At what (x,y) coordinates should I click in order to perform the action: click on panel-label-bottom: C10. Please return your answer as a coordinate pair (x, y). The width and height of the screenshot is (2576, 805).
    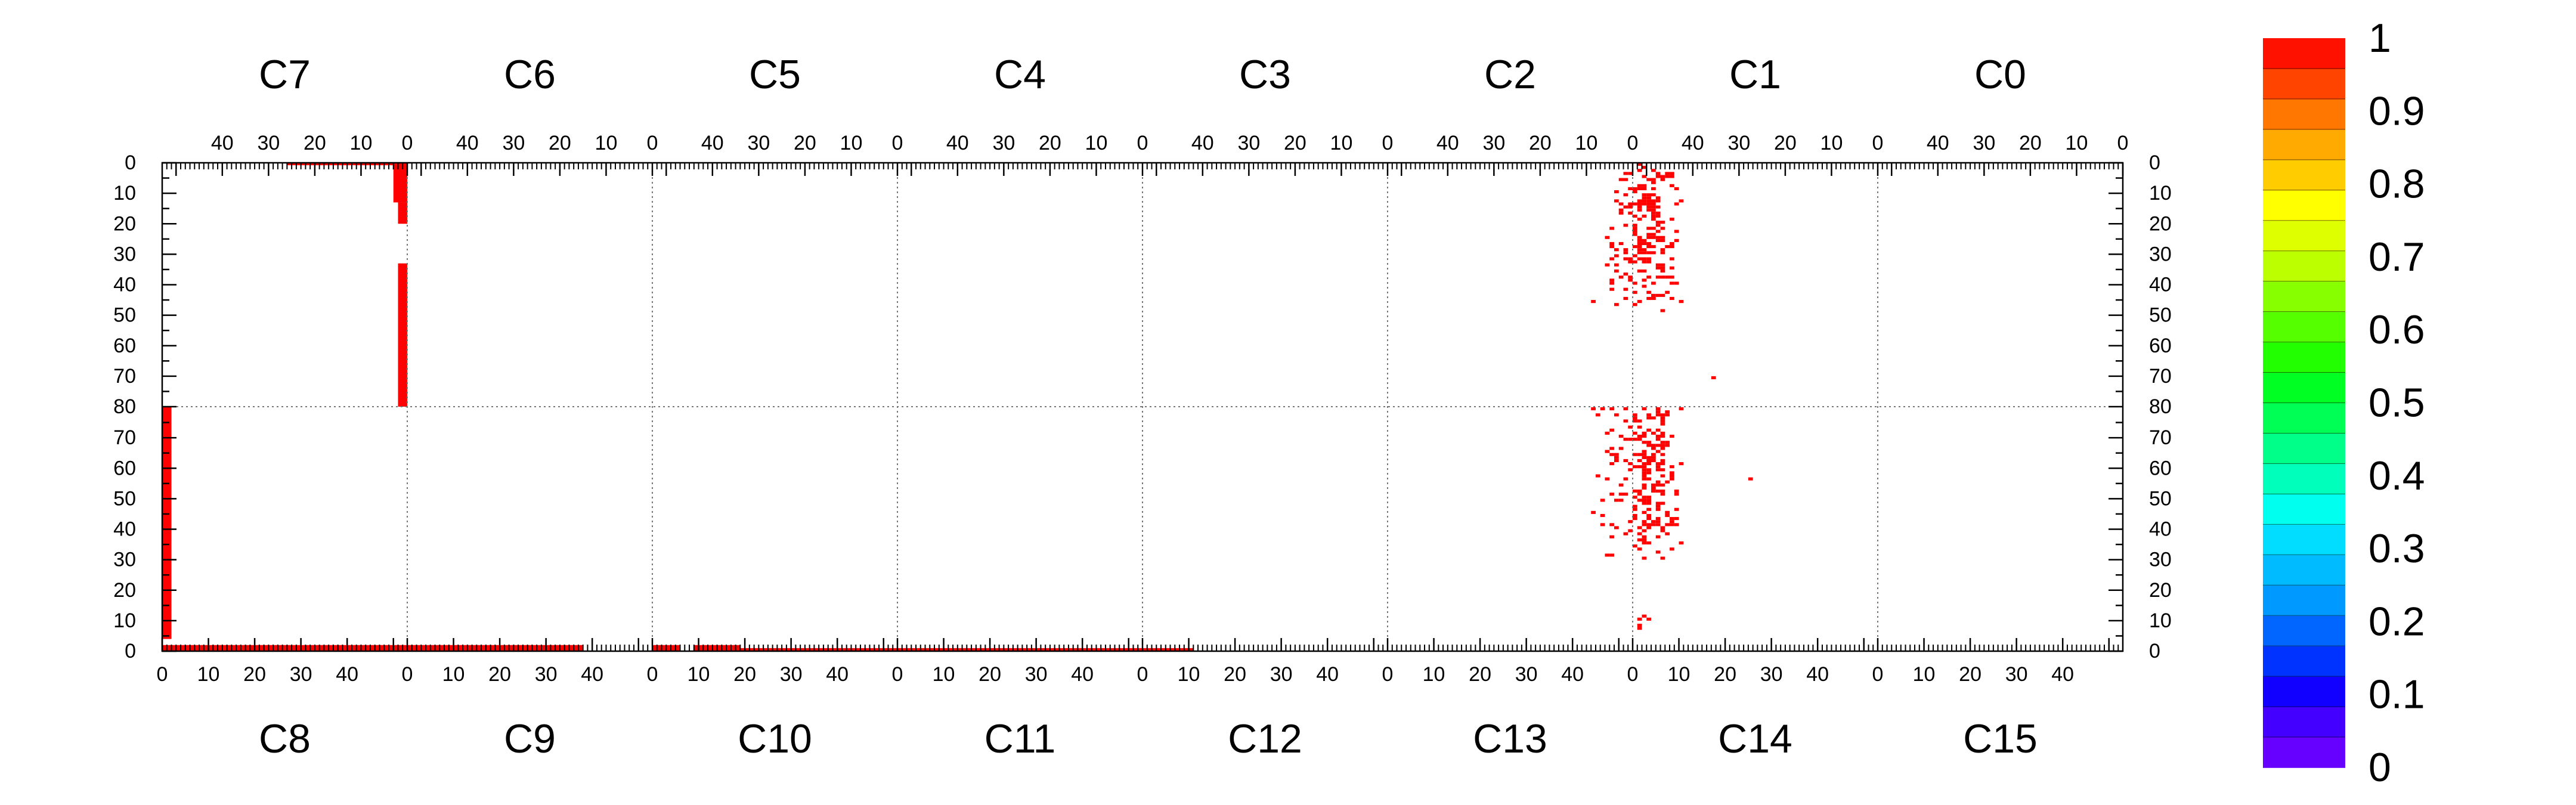
    Looking at the image, I should click on (775, 738).